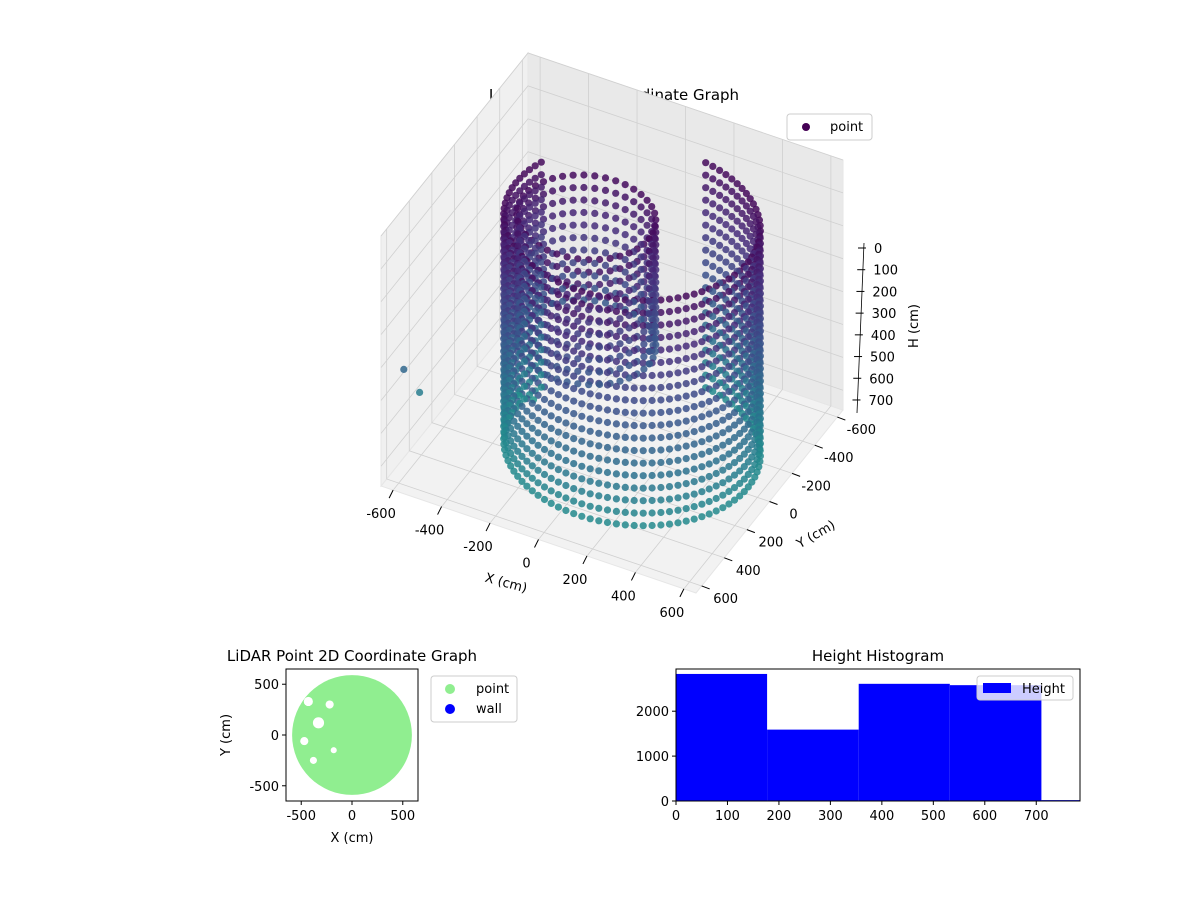 The width and height of the screenshot is (1200, 900). I want to click on hist-legend-label: Height, so click(1043, 689).